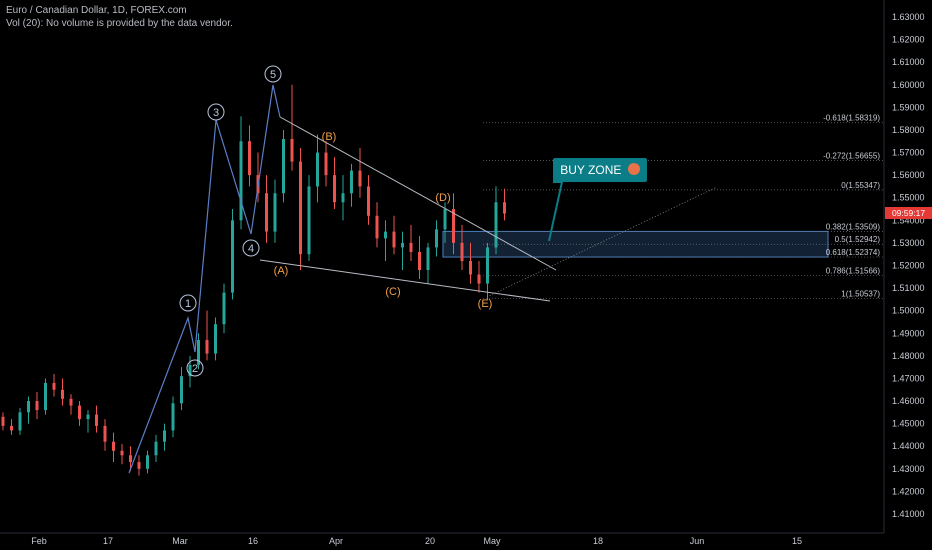 This screenshot has width=932, height=550. Describe the element at coordinates (908, 424) in the screenshot. I see `price-tick-label: 1.45000` at that location.